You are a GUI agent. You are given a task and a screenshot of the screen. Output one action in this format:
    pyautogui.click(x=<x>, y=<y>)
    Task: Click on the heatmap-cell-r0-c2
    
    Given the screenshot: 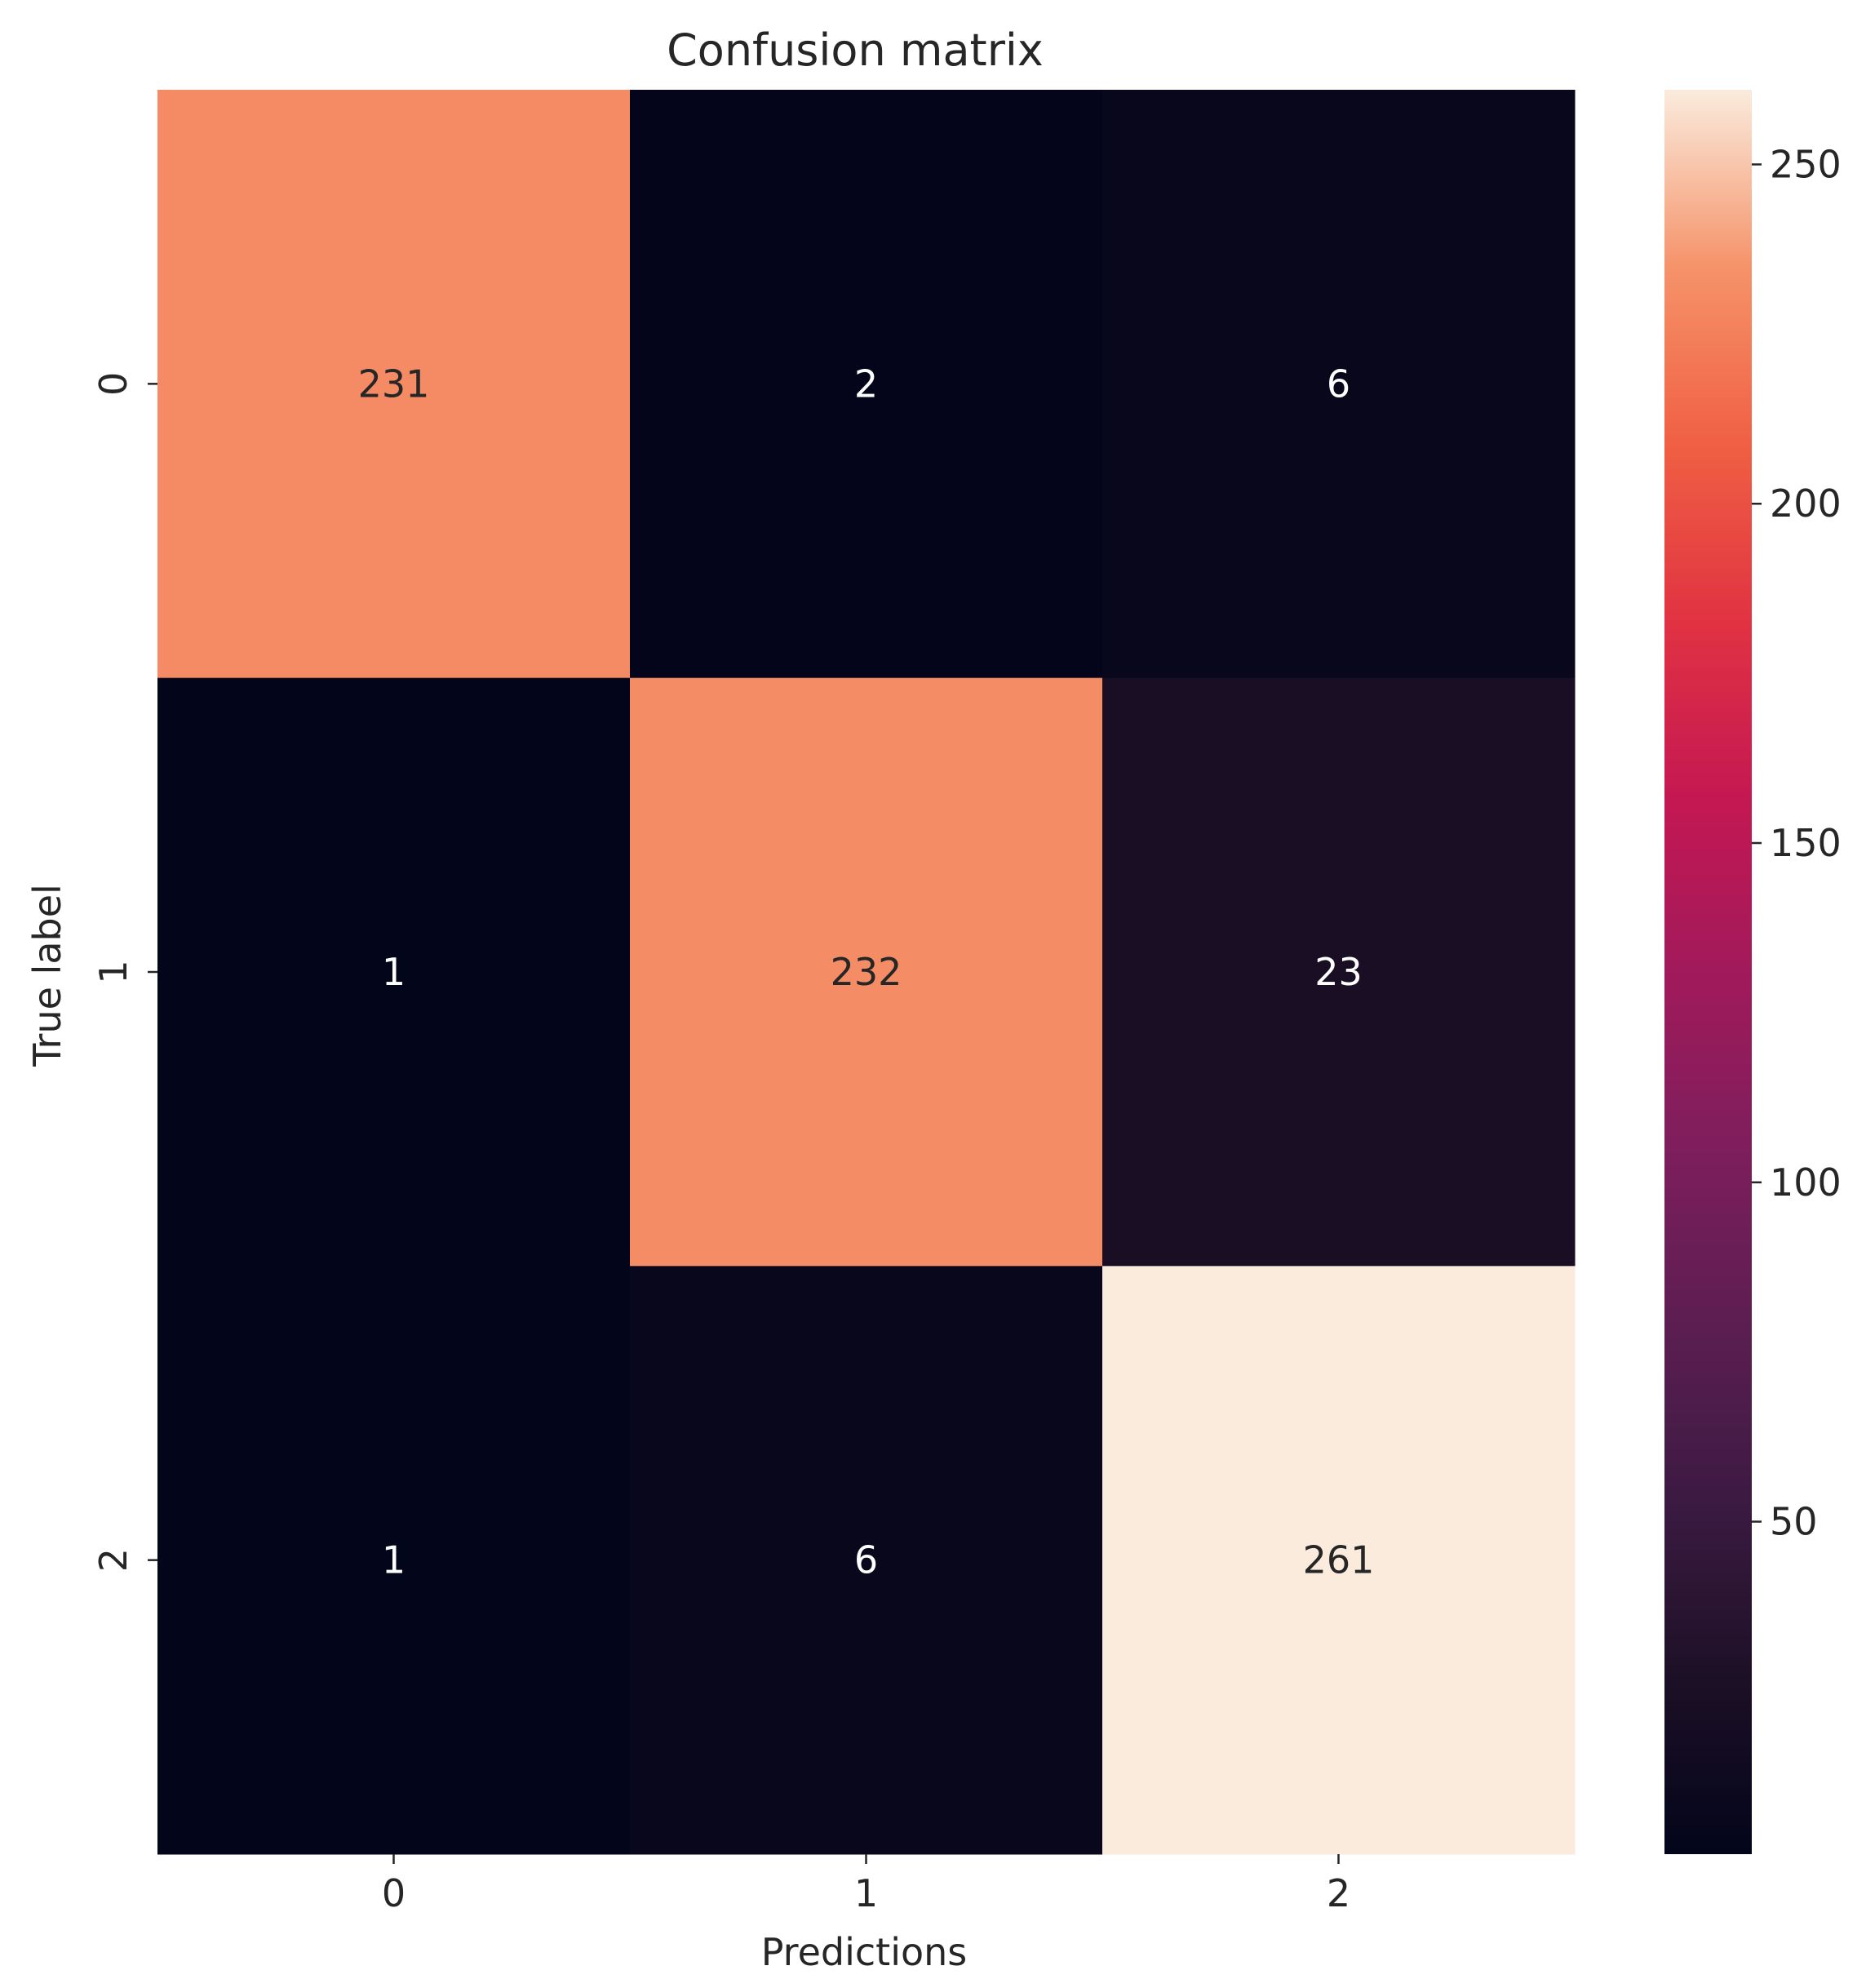 What is the action you would take?
    pyautogui.click(x=1339, y=384)
    